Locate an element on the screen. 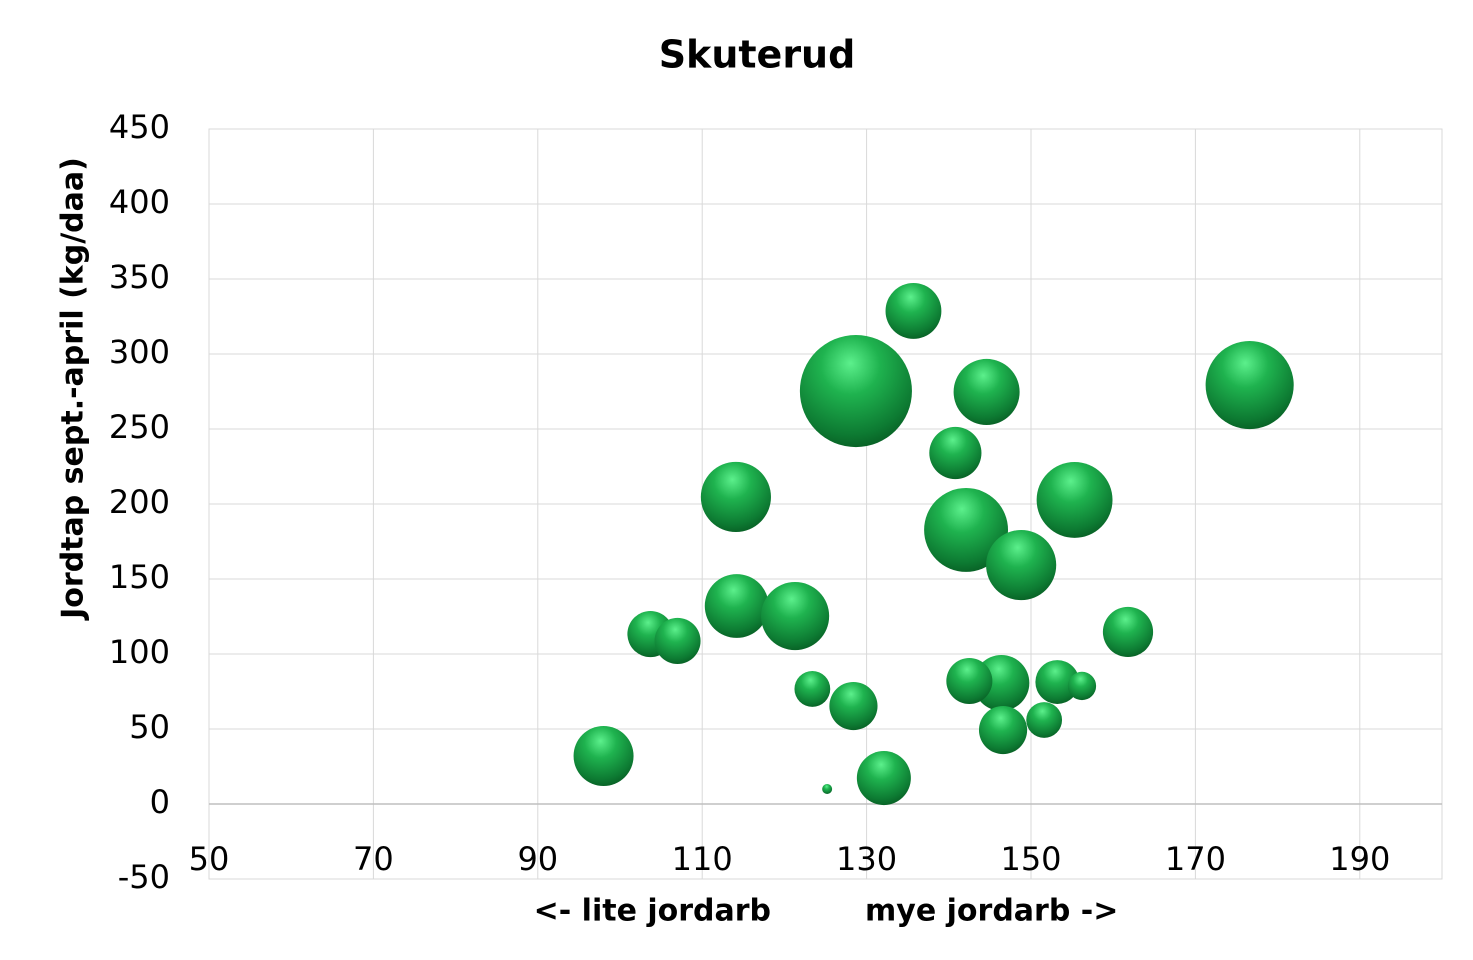 This screenshot has height=960, width=1473. x-axis-label: <- lite jordarb mye jordarb -> is located at coordinates (826, 911).